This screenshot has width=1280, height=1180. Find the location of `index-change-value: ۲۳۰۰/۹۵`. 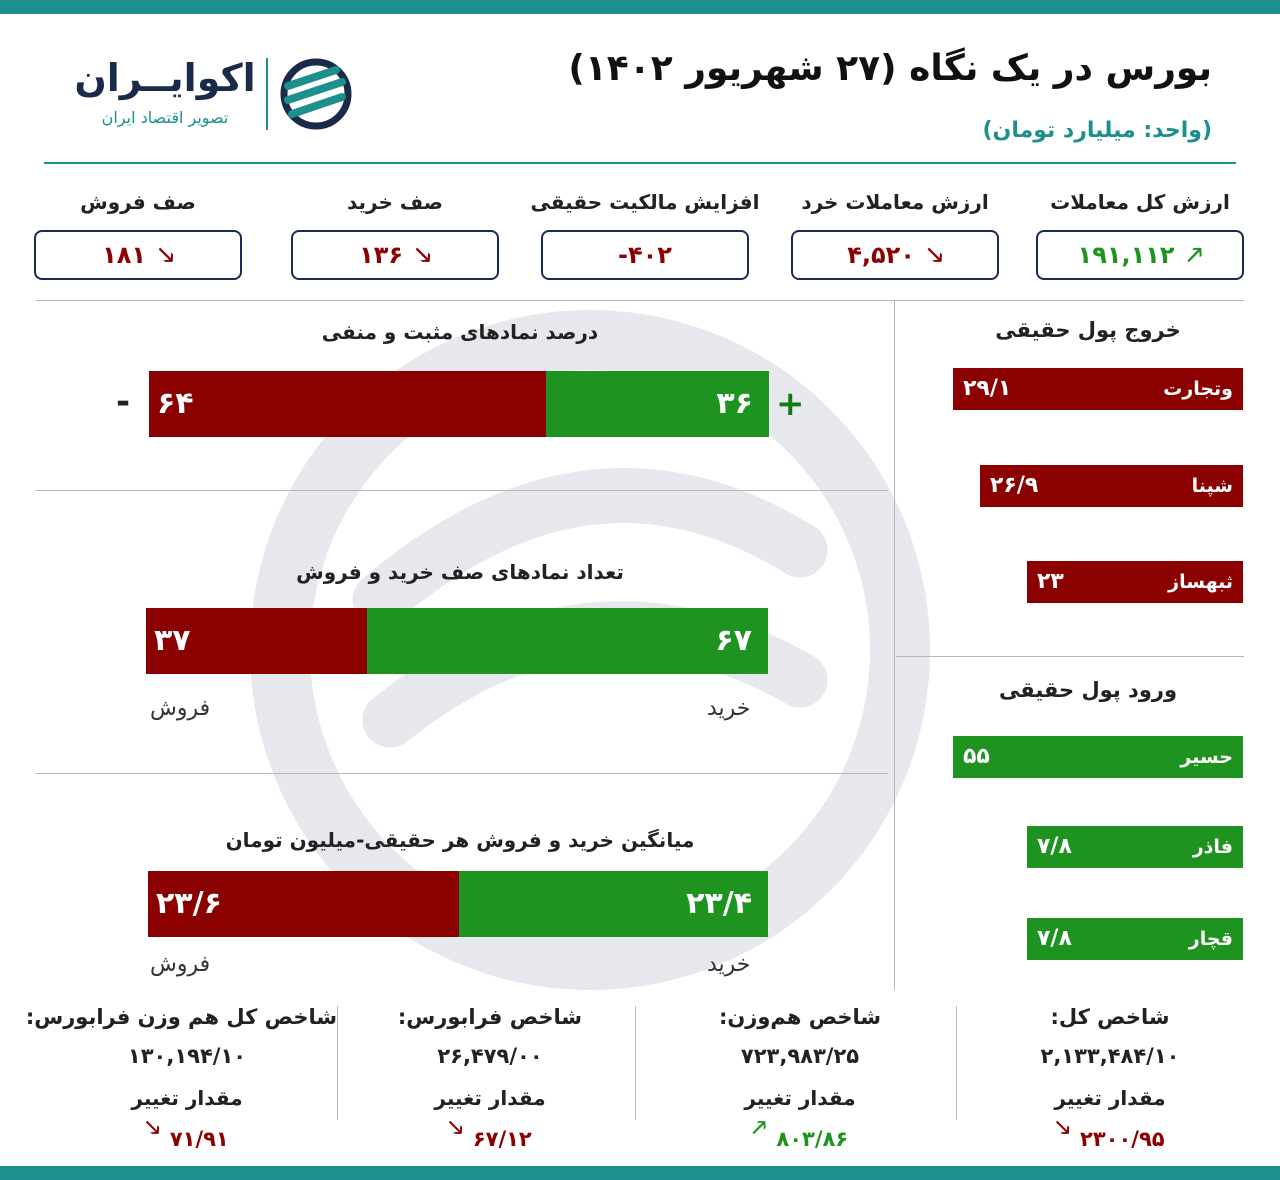

index-change-value: ۲۳۰۰/۹۵ is located at coordinates (1122, 1139).